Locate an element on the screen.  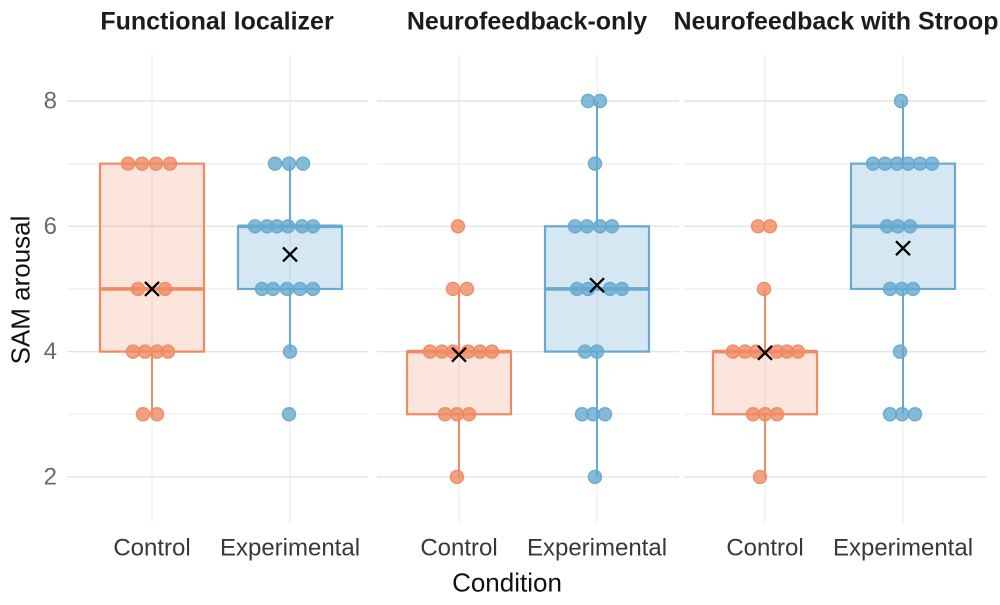
y-tick-label: 4 is located at coordinates (50, 351).